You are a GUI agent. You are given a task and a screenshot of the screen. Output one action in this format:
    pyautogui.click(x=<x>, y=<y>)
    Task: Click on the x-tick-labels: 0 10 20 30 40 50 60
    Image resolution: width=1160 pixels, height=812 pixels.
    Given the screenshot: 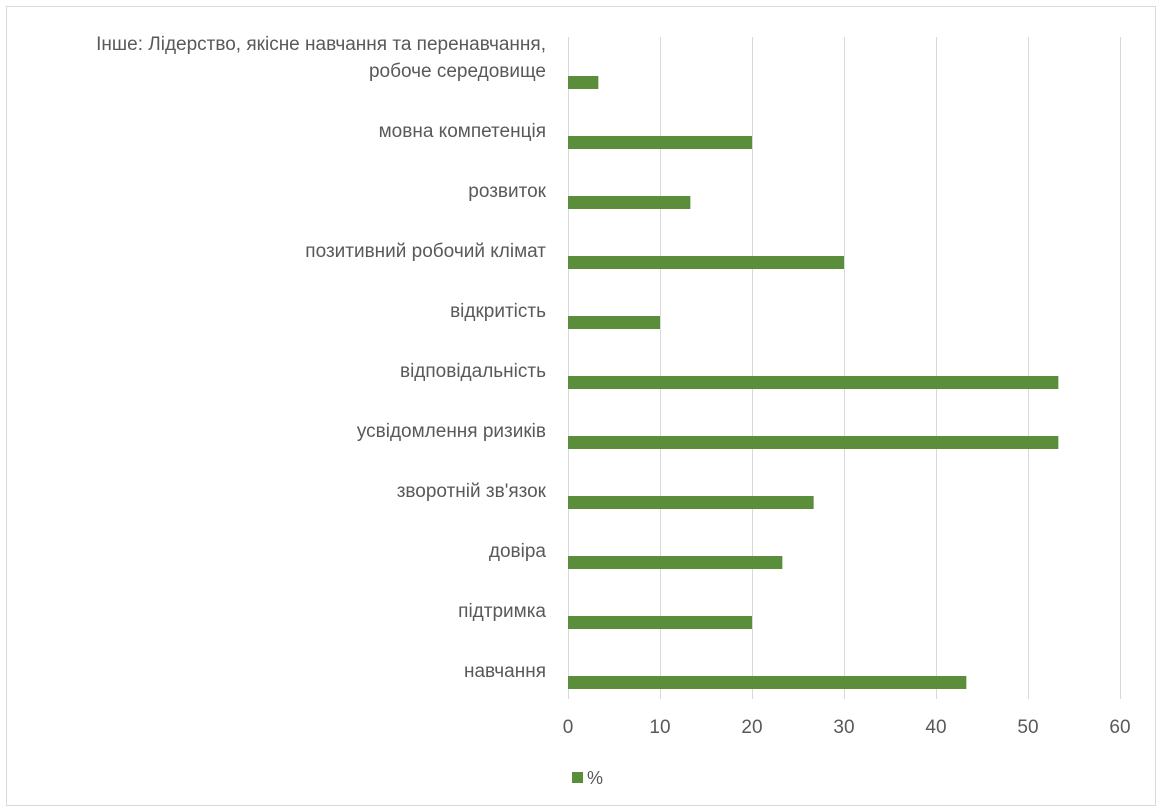 What is the action you would take?
    pyautogui.click(x=847, y=727)
    